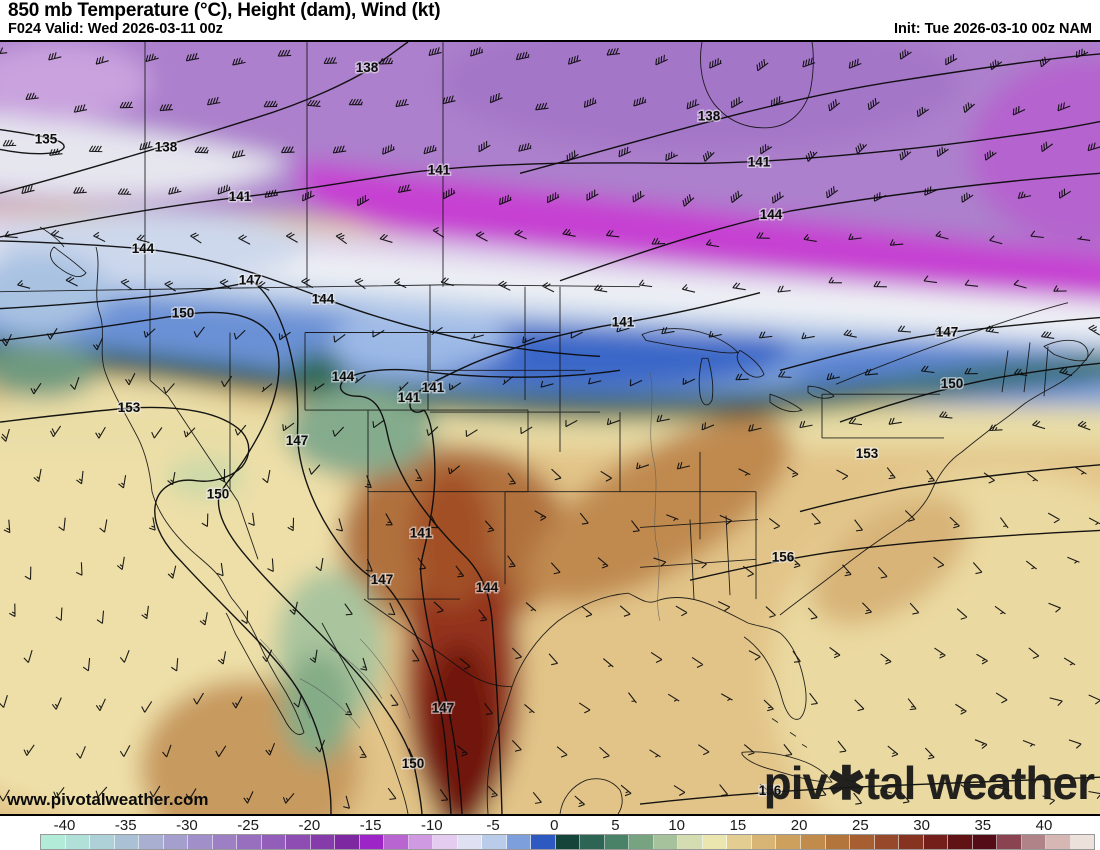  I want to click on site-url-label: www.pivotalweather.com, so click(108, 799).